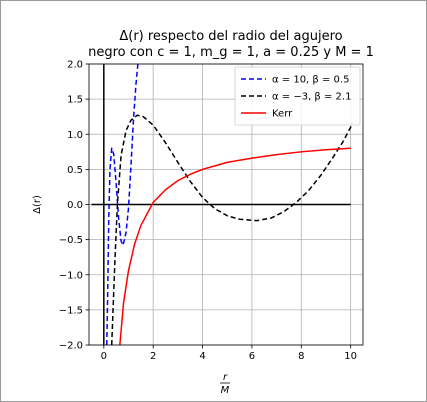  Describe the element at coordinates (37, 204) in the screenshot. I see `y-axis-label: Δ(r)` at that location.